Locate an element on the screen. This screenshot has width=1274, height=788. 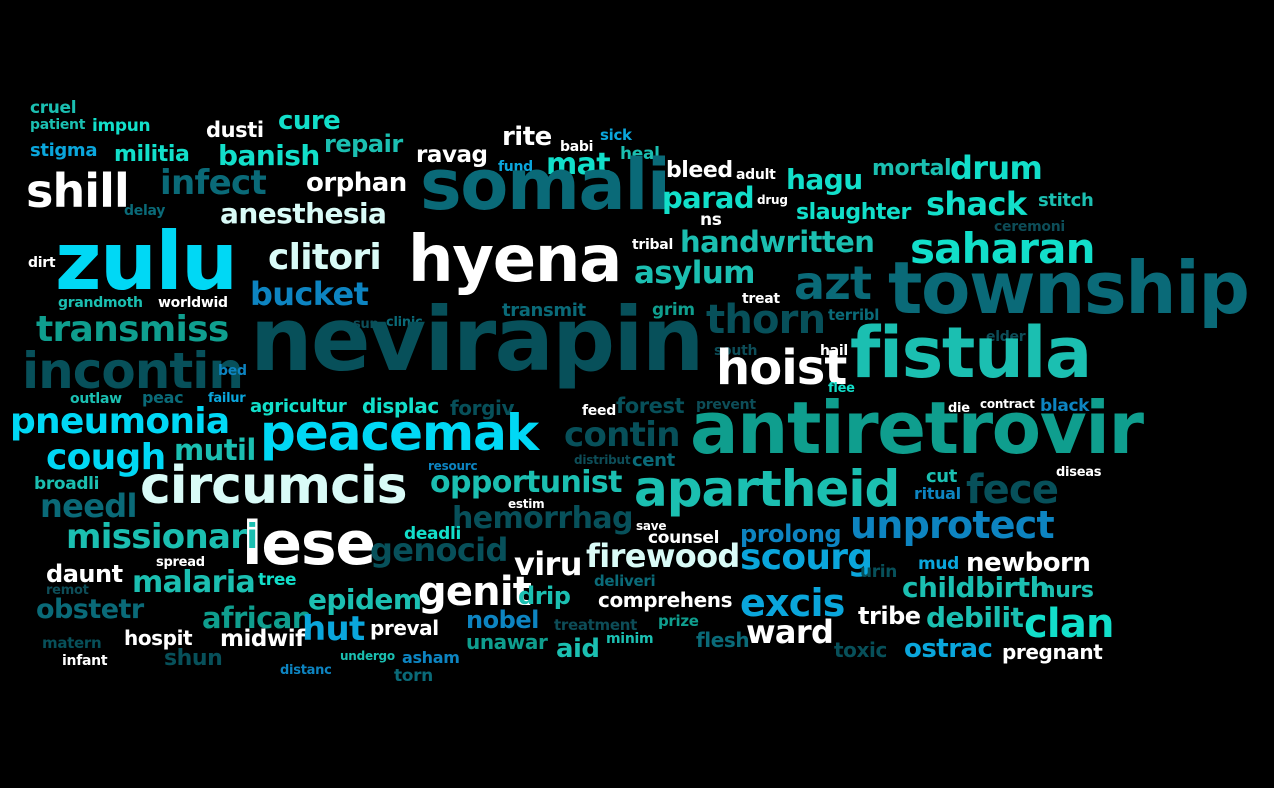
cloud-word: stitch is located at coordinates (1066, 200).